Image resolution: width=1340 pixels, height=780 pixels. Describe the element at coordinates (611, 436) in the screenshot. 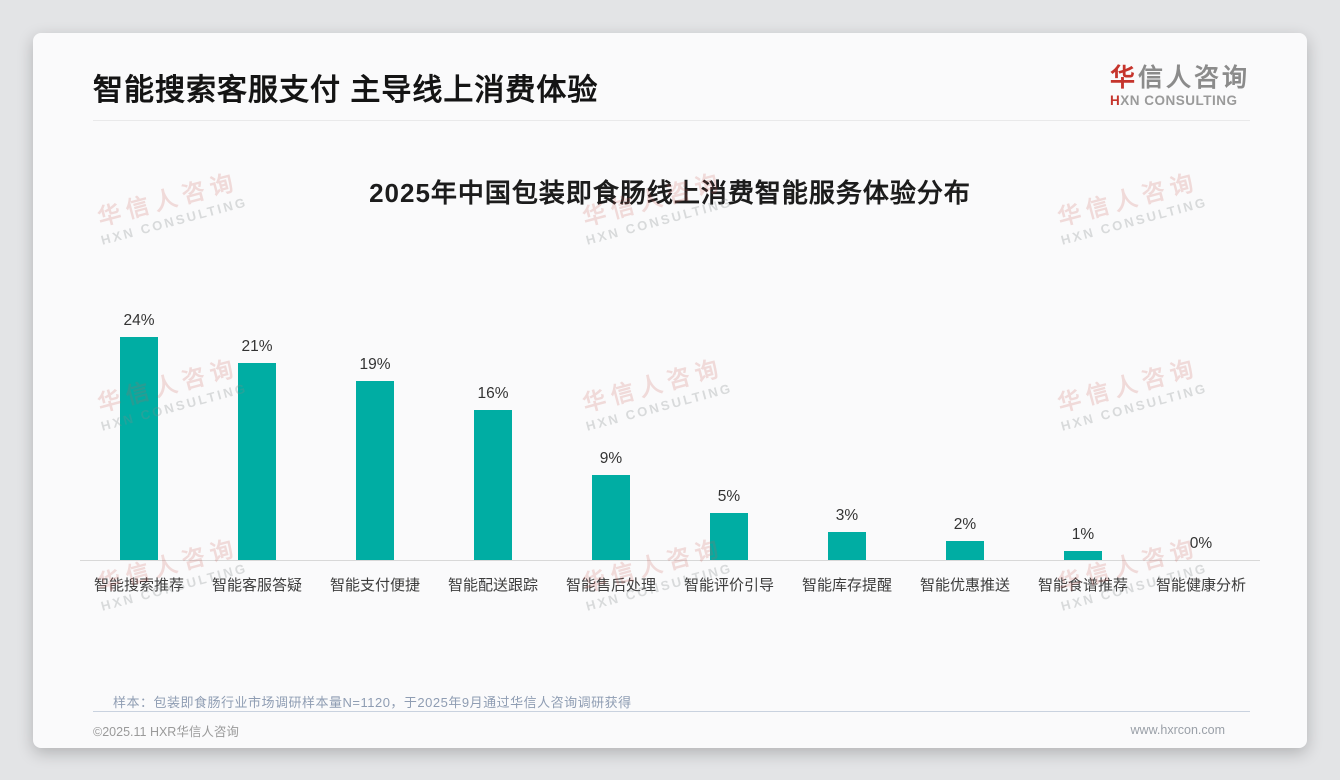

I see `bar-column: 9%` at that location.